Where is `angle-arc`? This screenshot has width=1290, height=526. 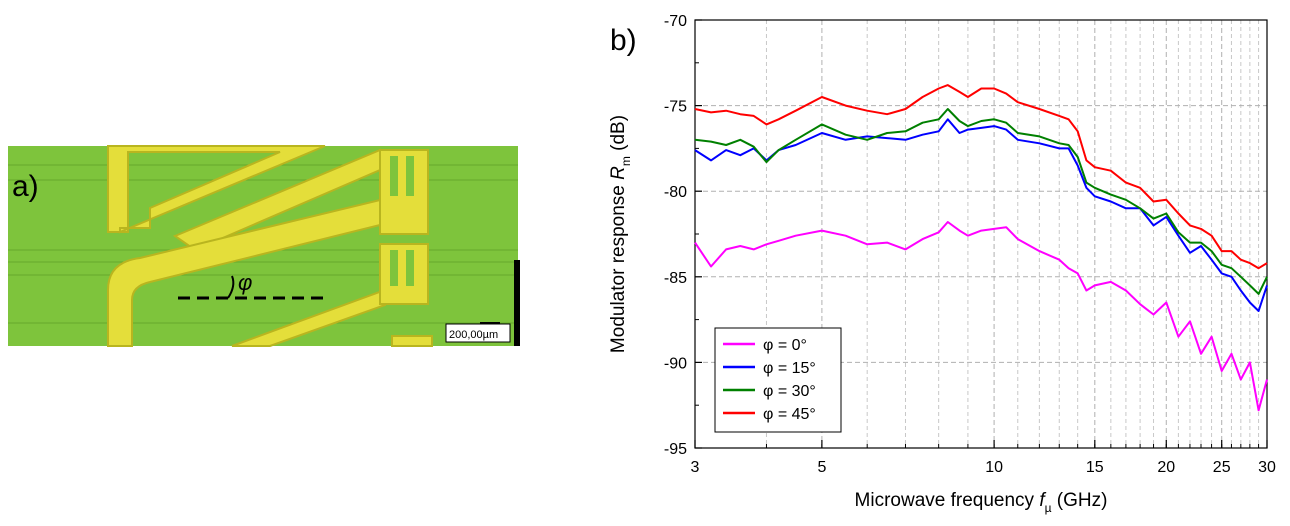
angle-arc is located at coordinates (231, 287).